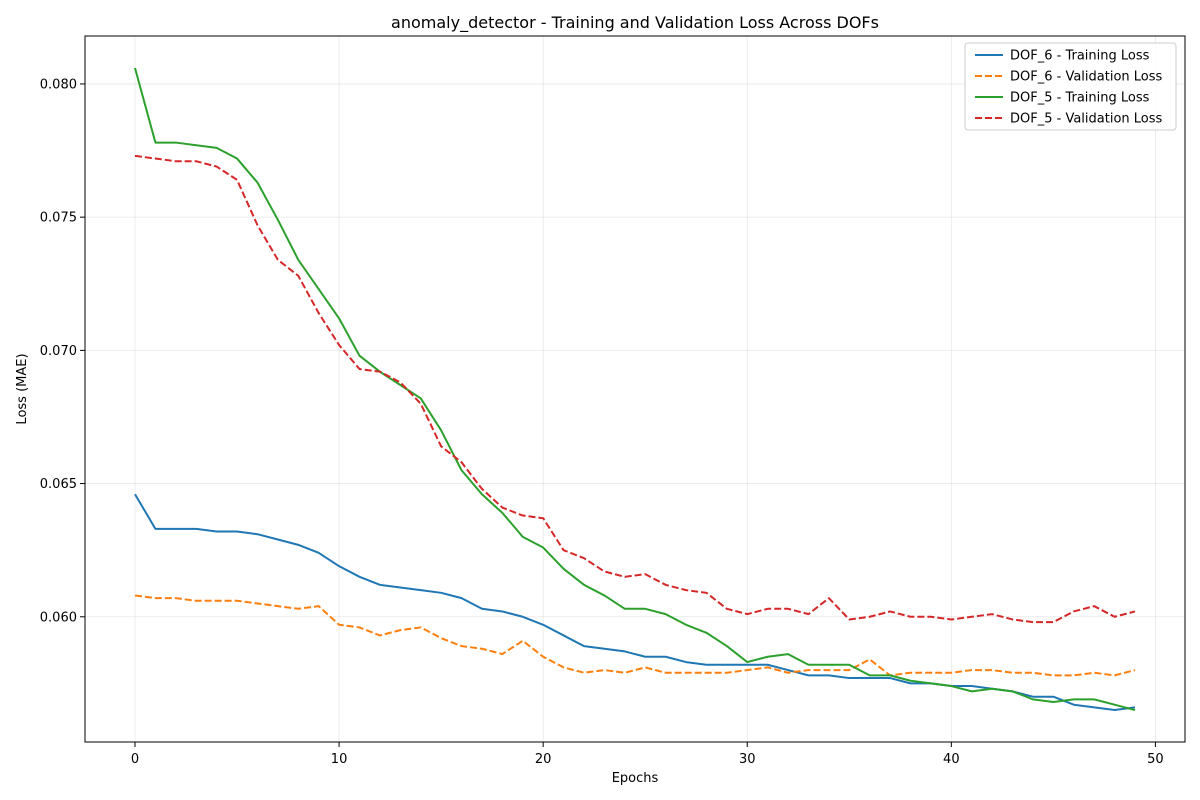  Describe the element at coordinates (1086, 77) in the screenshot. I see `legend-label-1: DOF_6 - Validation Loss` at that location.